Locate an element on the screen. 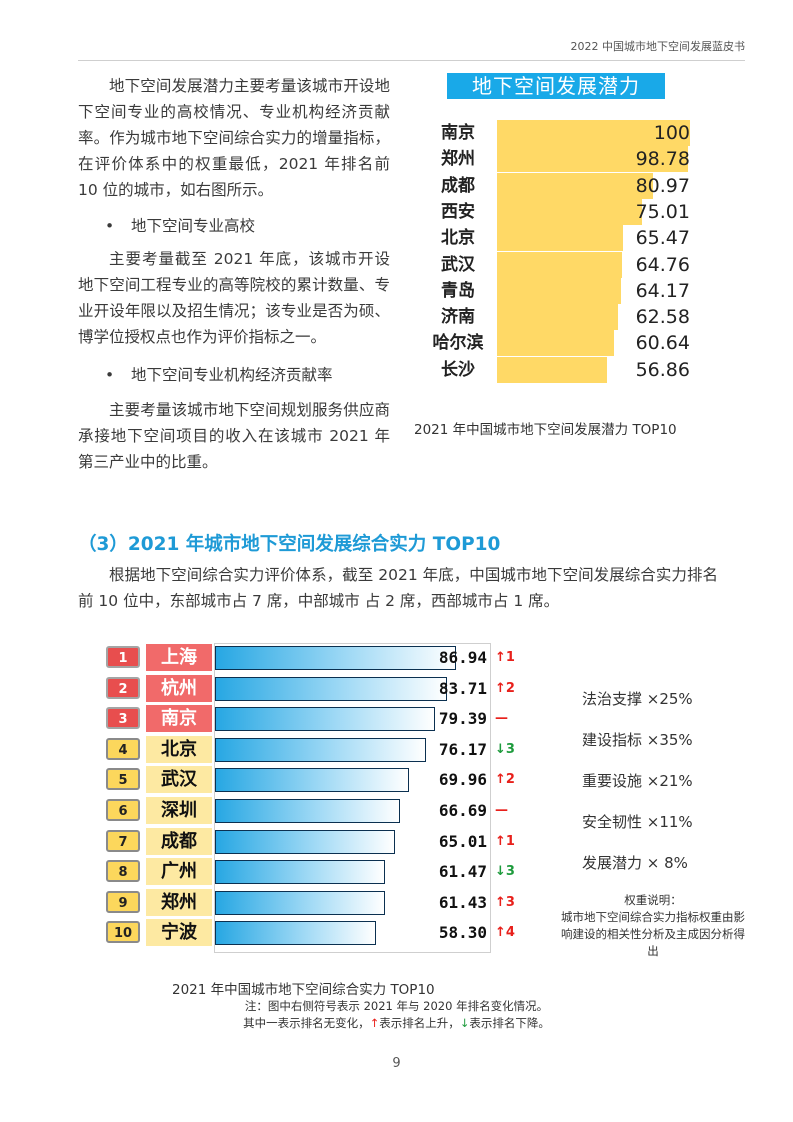  weight-note-body: 城市地下空间综合实力指标权重由影响建设的相关性分析及主成因分析得出 is located at coordinates (653, 934).